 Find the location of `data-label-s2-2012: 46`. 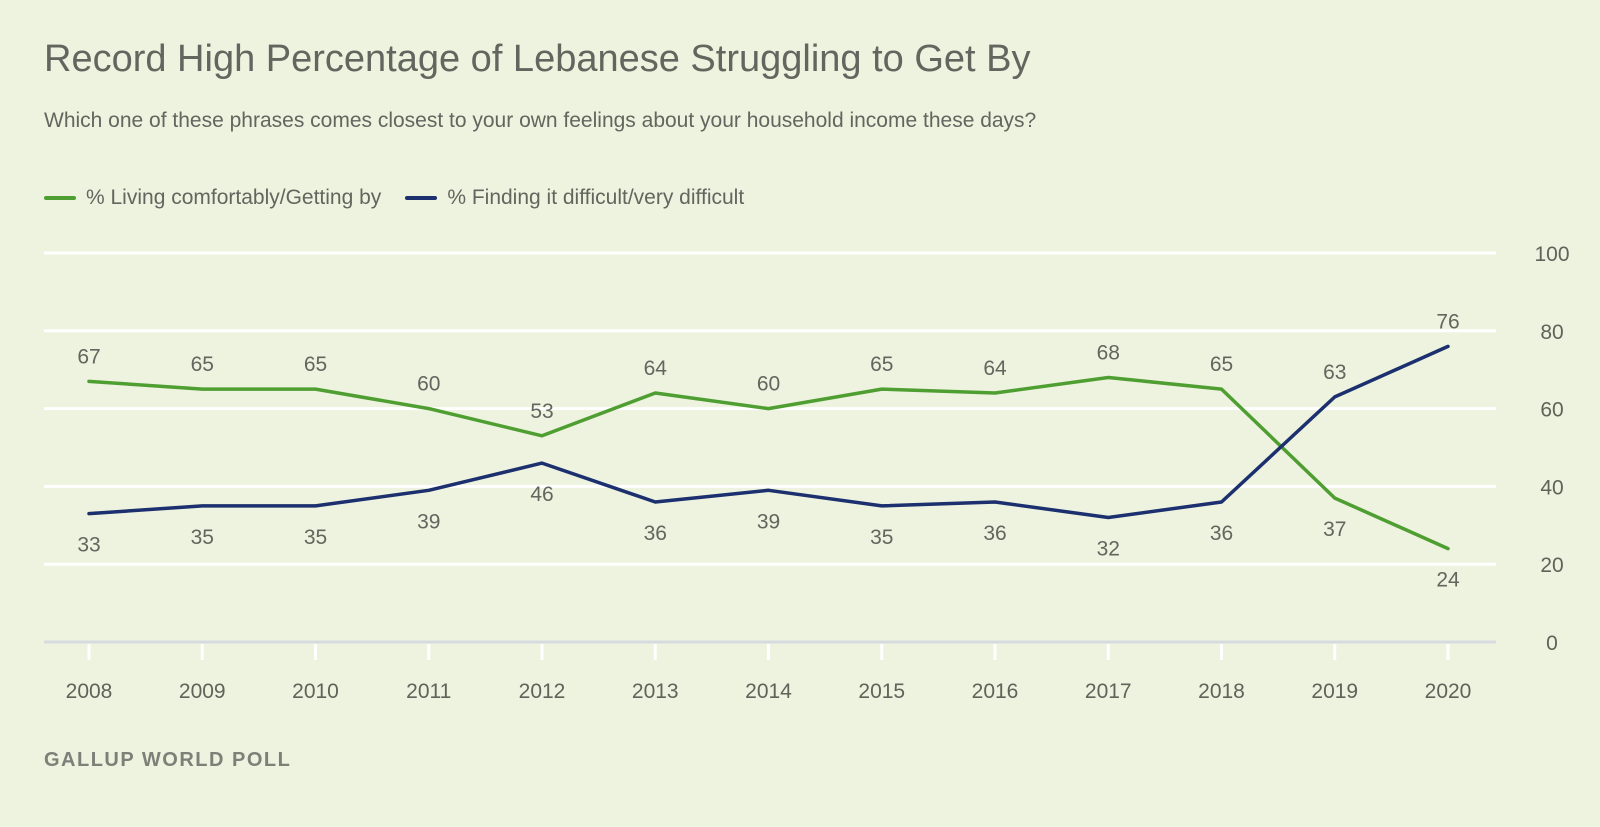

data-label-s2-2012: 46 is located at coordinates (541, 494).